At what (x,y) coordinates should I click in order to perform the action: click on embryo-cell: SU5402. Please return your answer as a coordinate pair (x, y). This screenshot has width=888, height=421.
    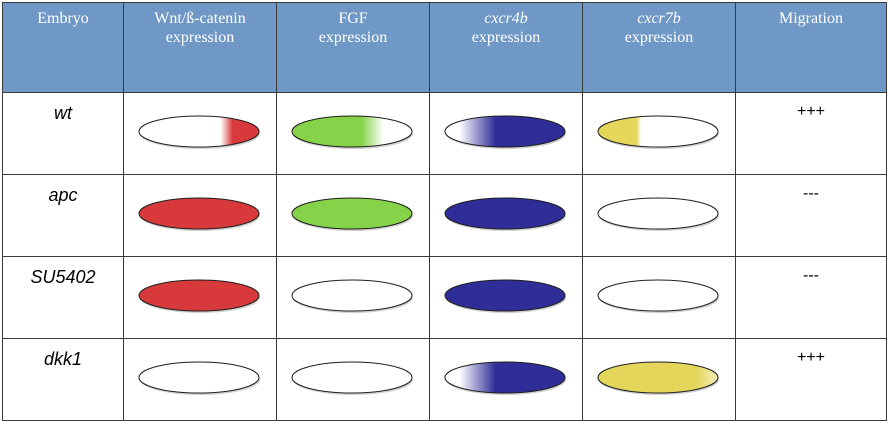
    Looking at the image, I should click on (63, 297).